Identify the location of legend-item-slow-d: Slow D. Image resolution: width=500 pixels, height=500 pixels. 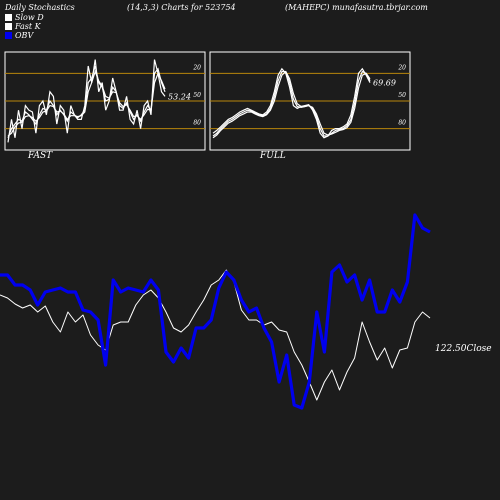
(24, 17).